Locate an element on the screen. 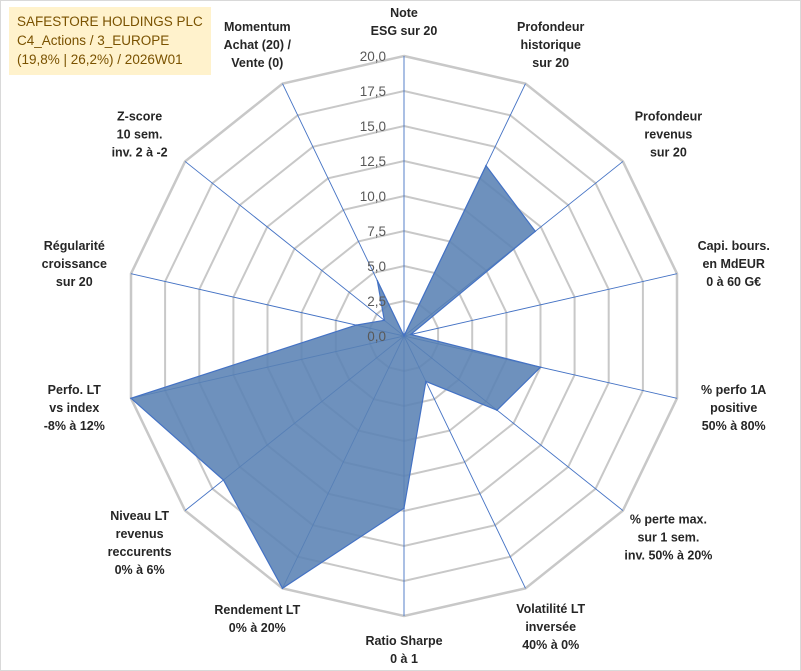  category-label: Ratio Sharpe 0 à 1 is located at coordinates (403, 650).